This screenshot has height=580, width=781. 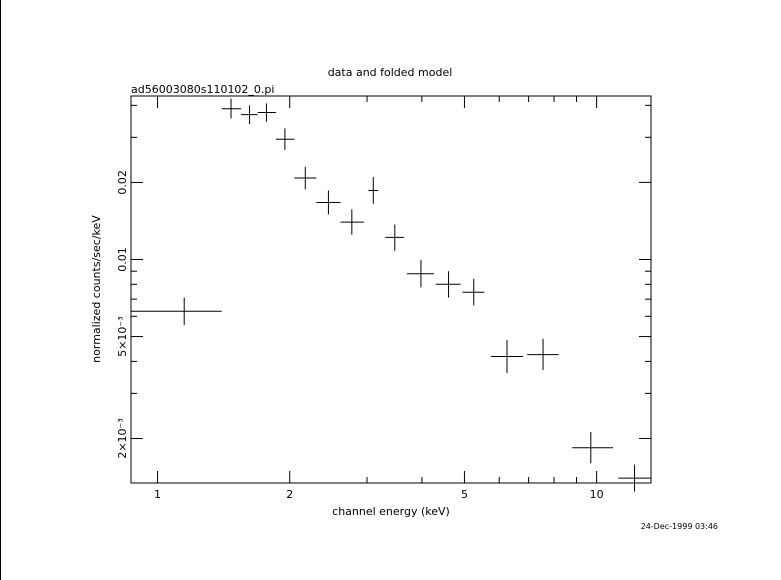 What do you see at coordinates (96, 289) in the screenshot?
I see `y-axis-label: normalized counts/sec/keV` at bounding box center [96, 289].